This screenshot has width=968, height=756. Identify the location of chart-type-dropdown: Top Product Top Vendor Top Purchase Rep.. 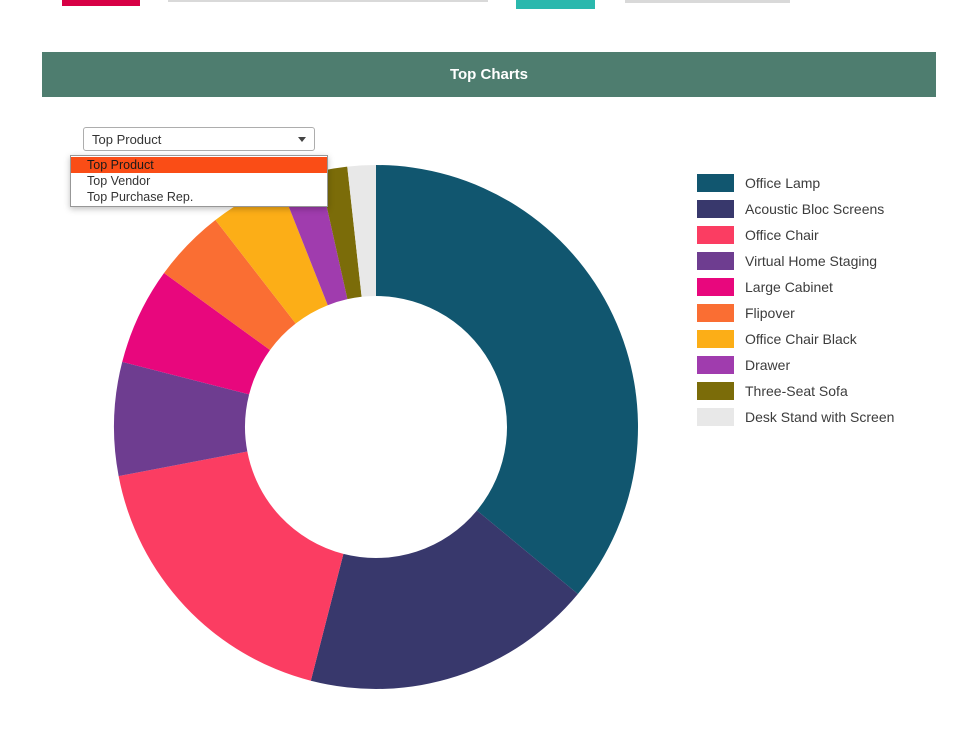
(199, 181).